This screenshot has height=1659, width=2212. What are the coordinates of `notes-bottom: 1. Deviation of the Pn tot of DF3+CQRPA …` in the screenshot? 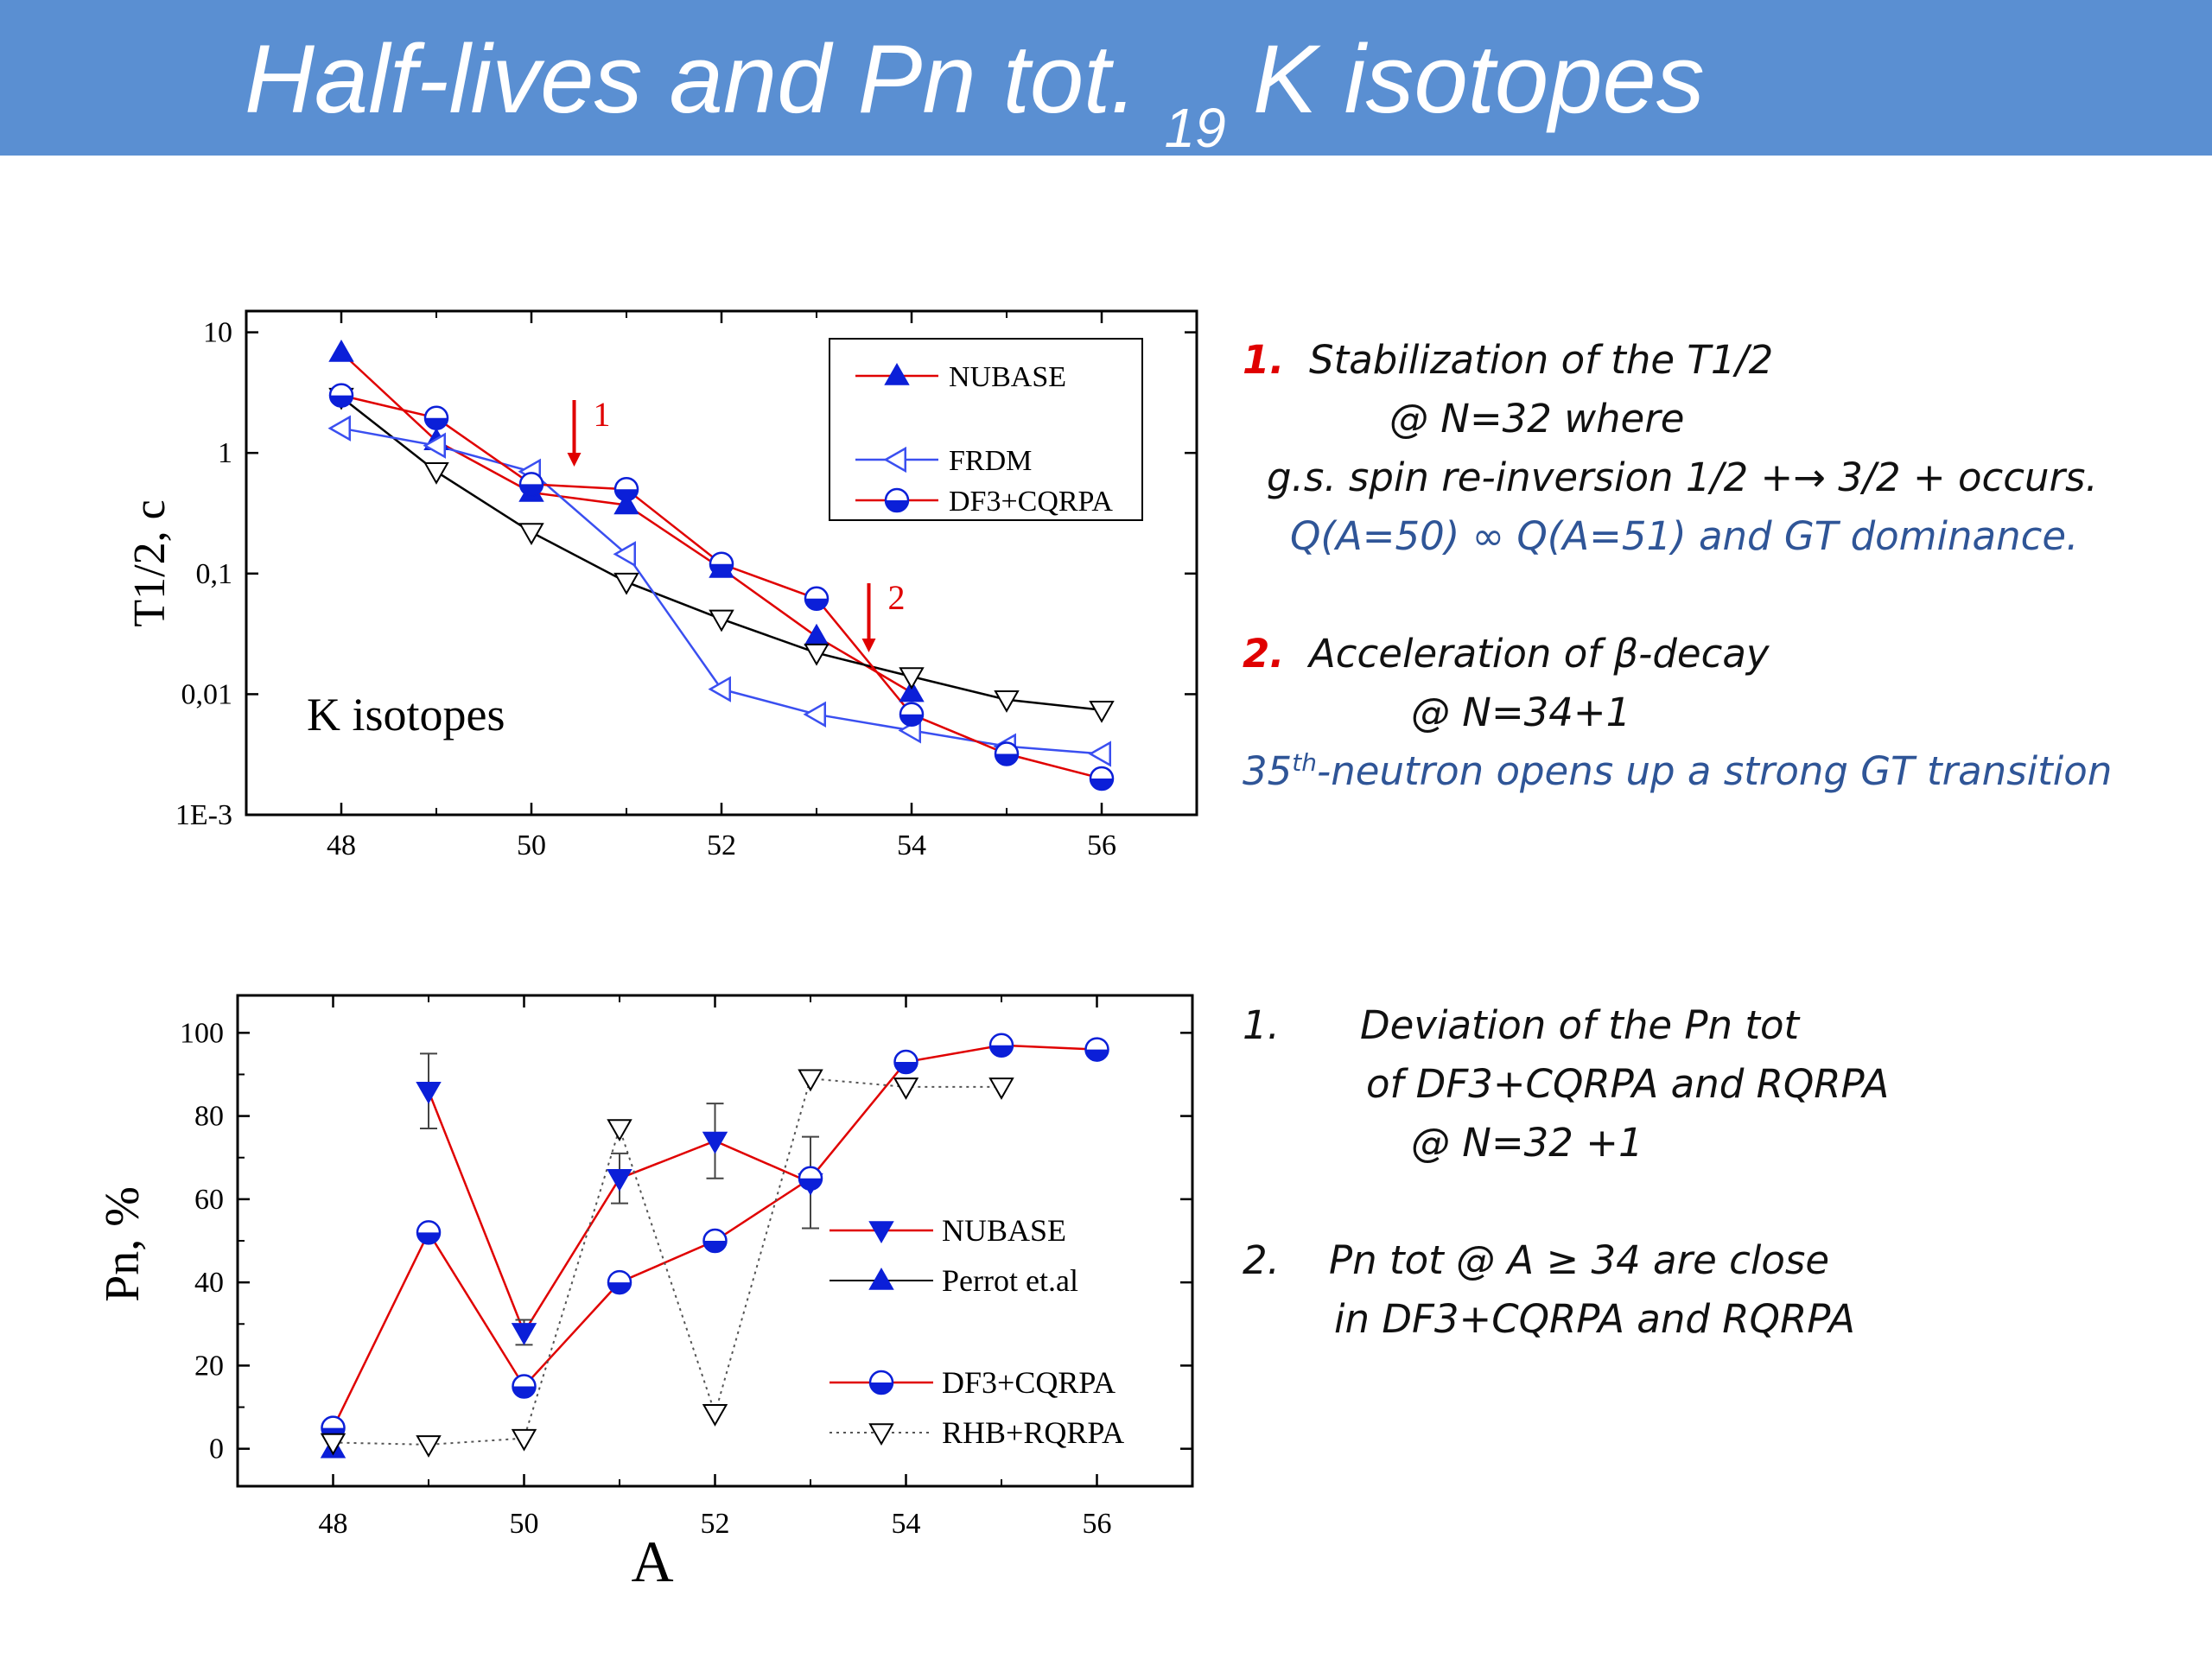 It's located at (1718, 1183).